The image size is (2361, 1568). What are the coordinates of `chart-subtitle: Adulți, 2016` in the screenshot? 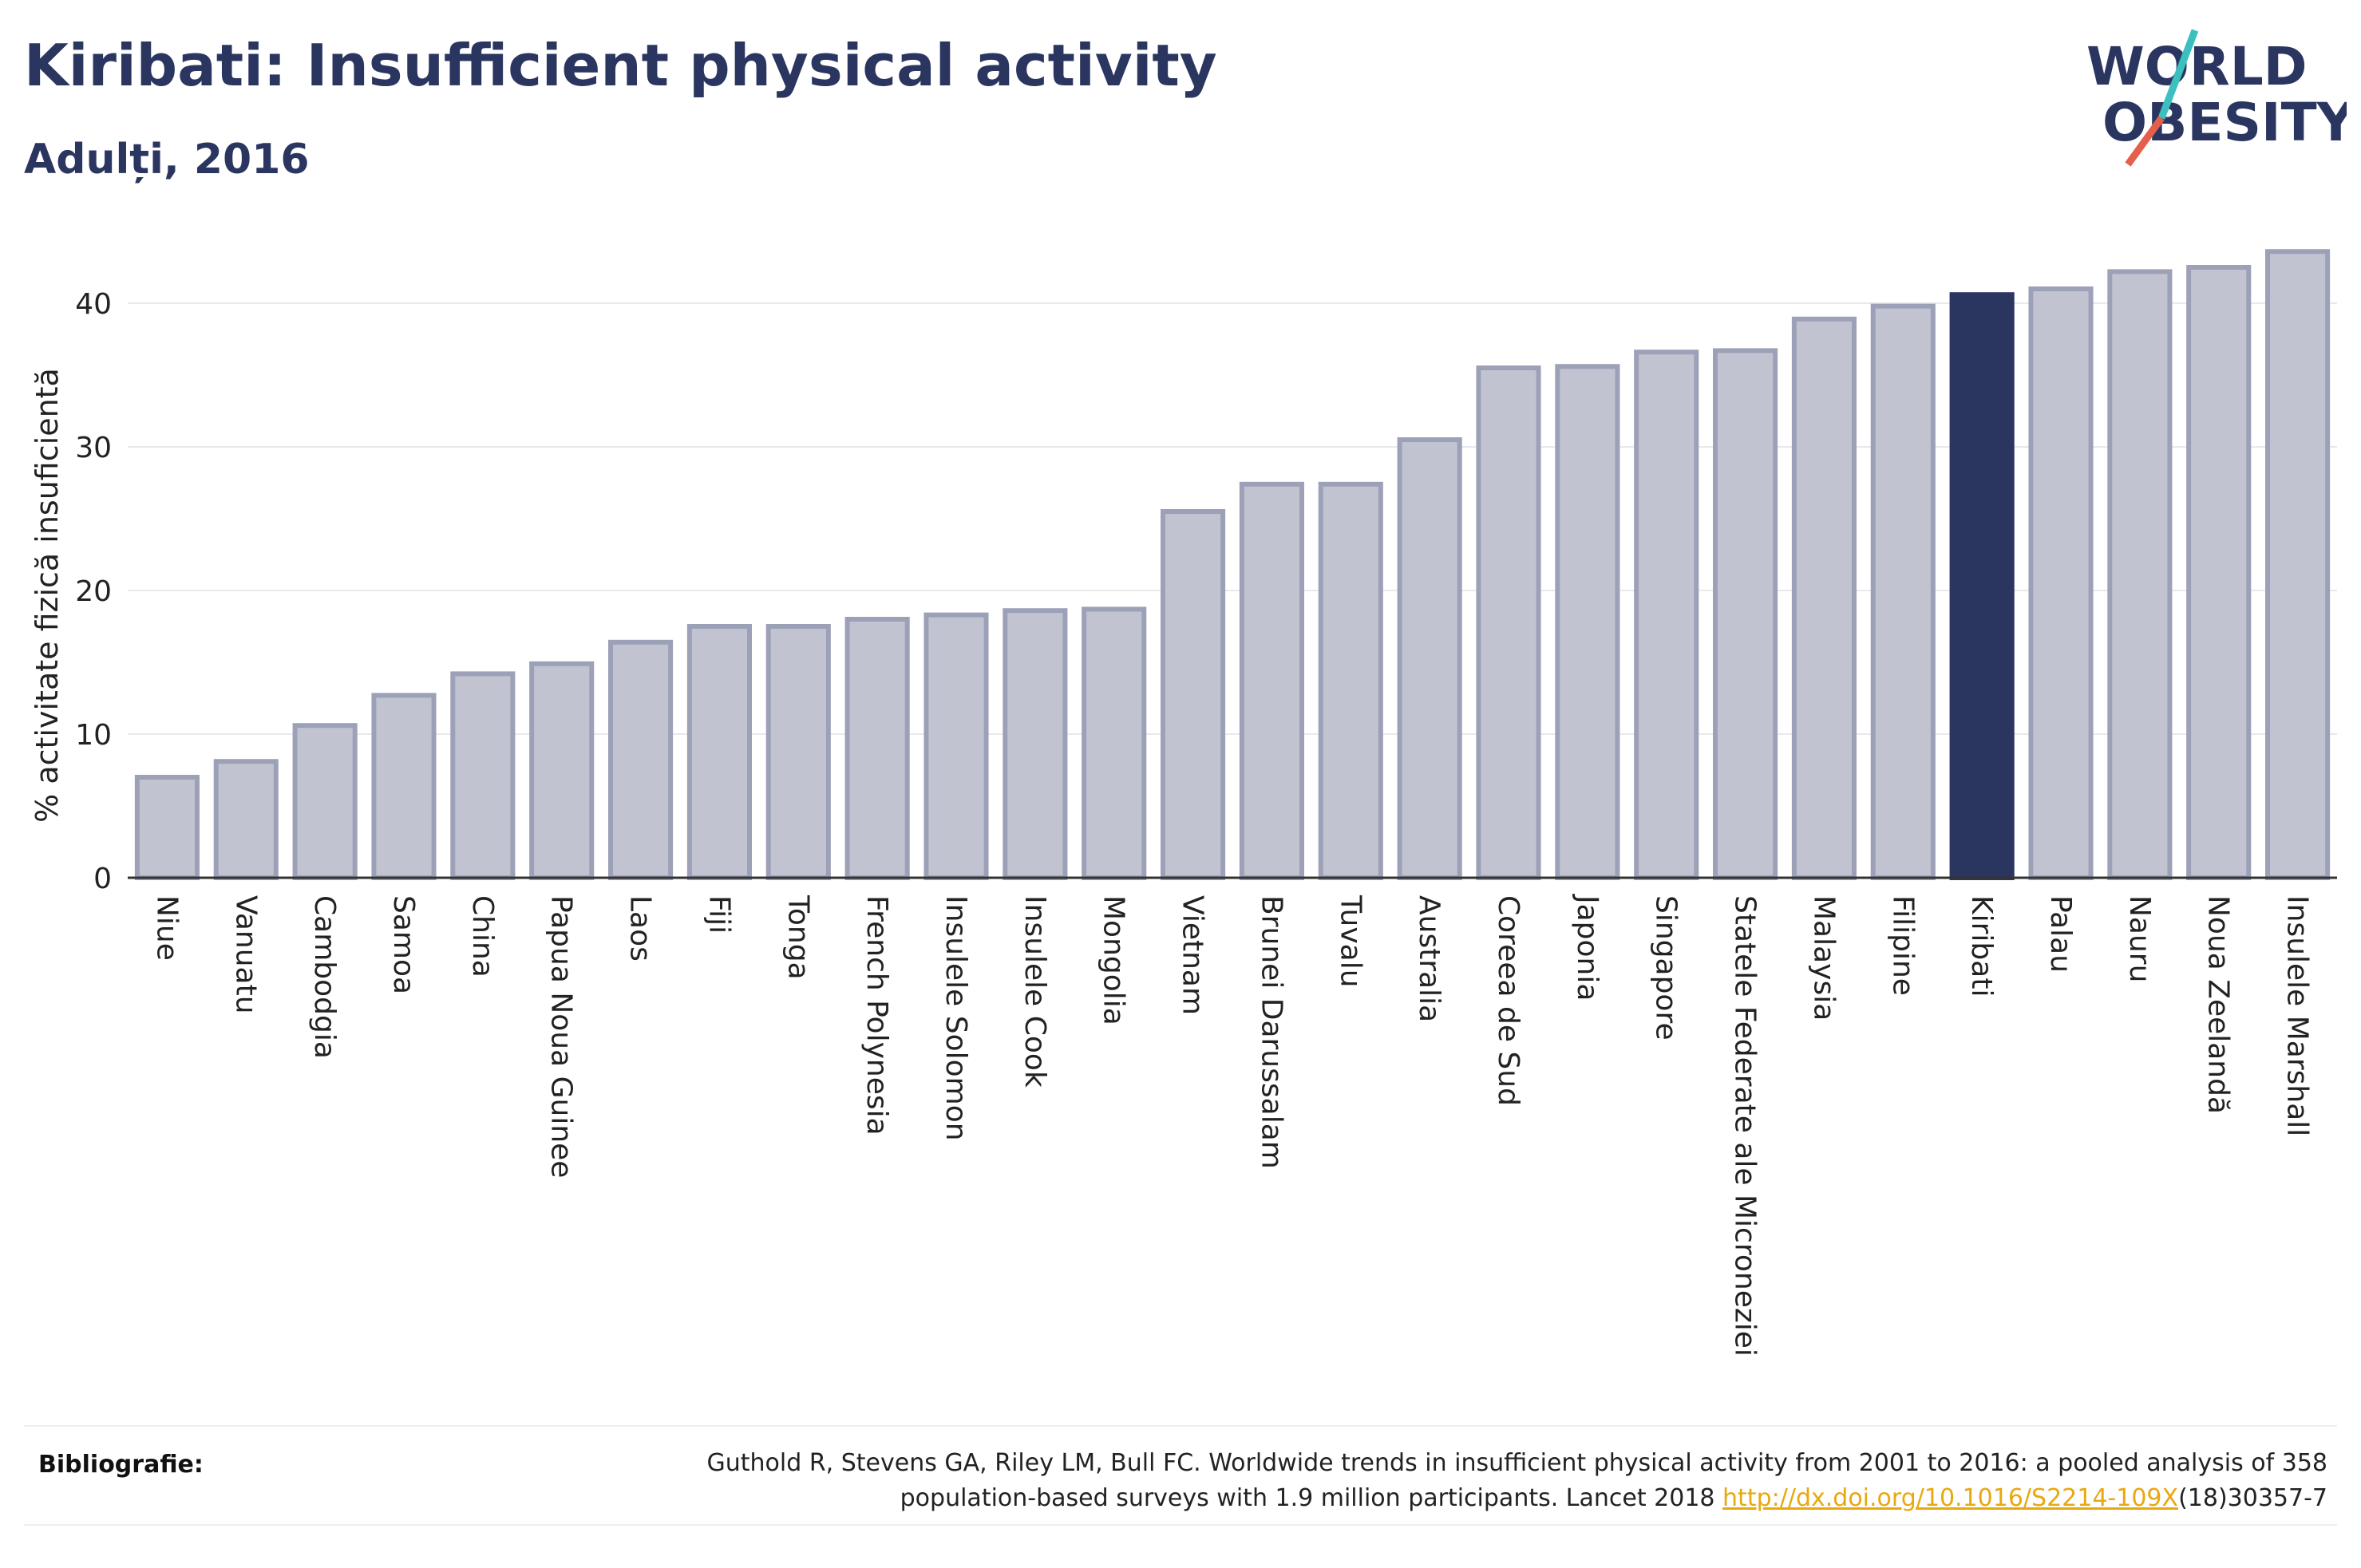 It's located at (167, 160).